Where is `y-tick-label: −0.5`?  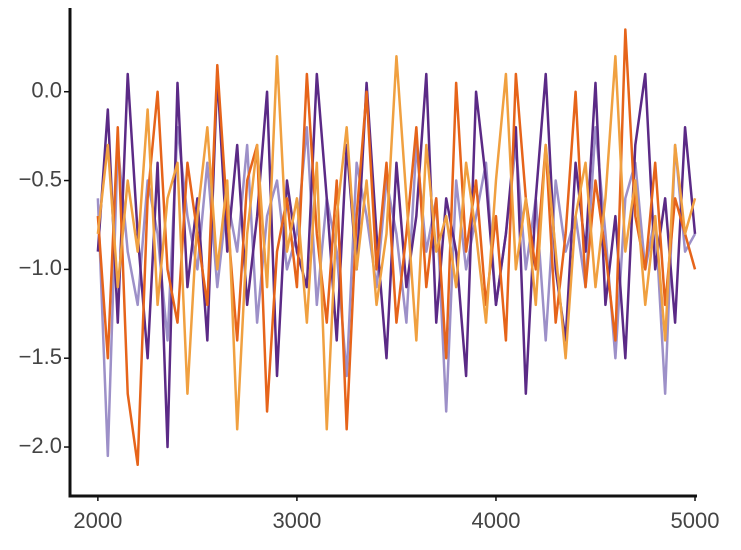
y-tick-label: −0.5 is located at coordinates (40, 178).